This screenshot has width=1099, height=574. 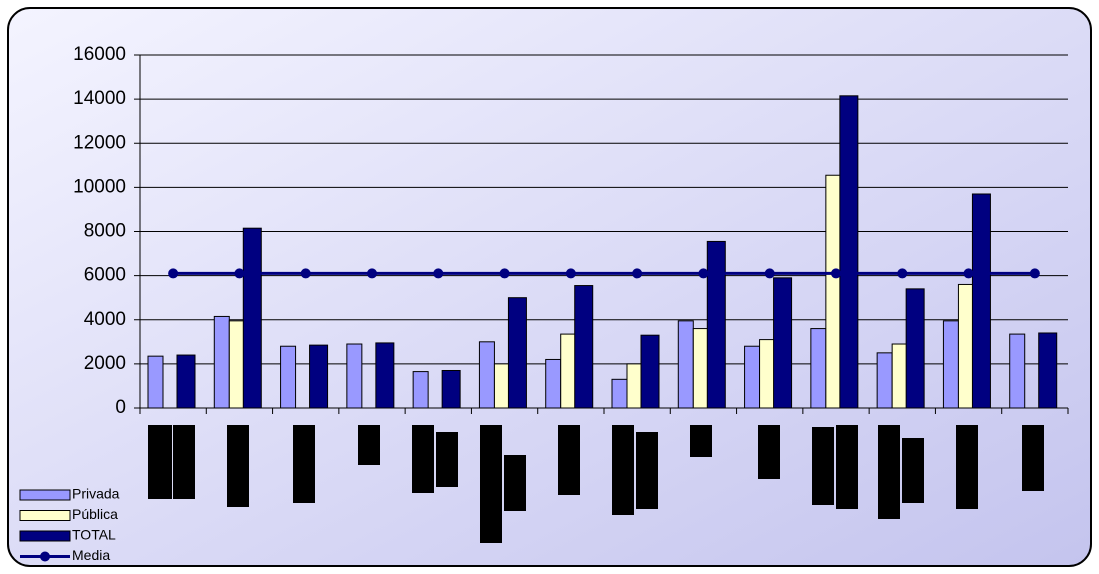 What do you see at coordinates (105, 275) in the screenshot?
I see `y-tick-label: 6000` at bounding box center [105, 275].